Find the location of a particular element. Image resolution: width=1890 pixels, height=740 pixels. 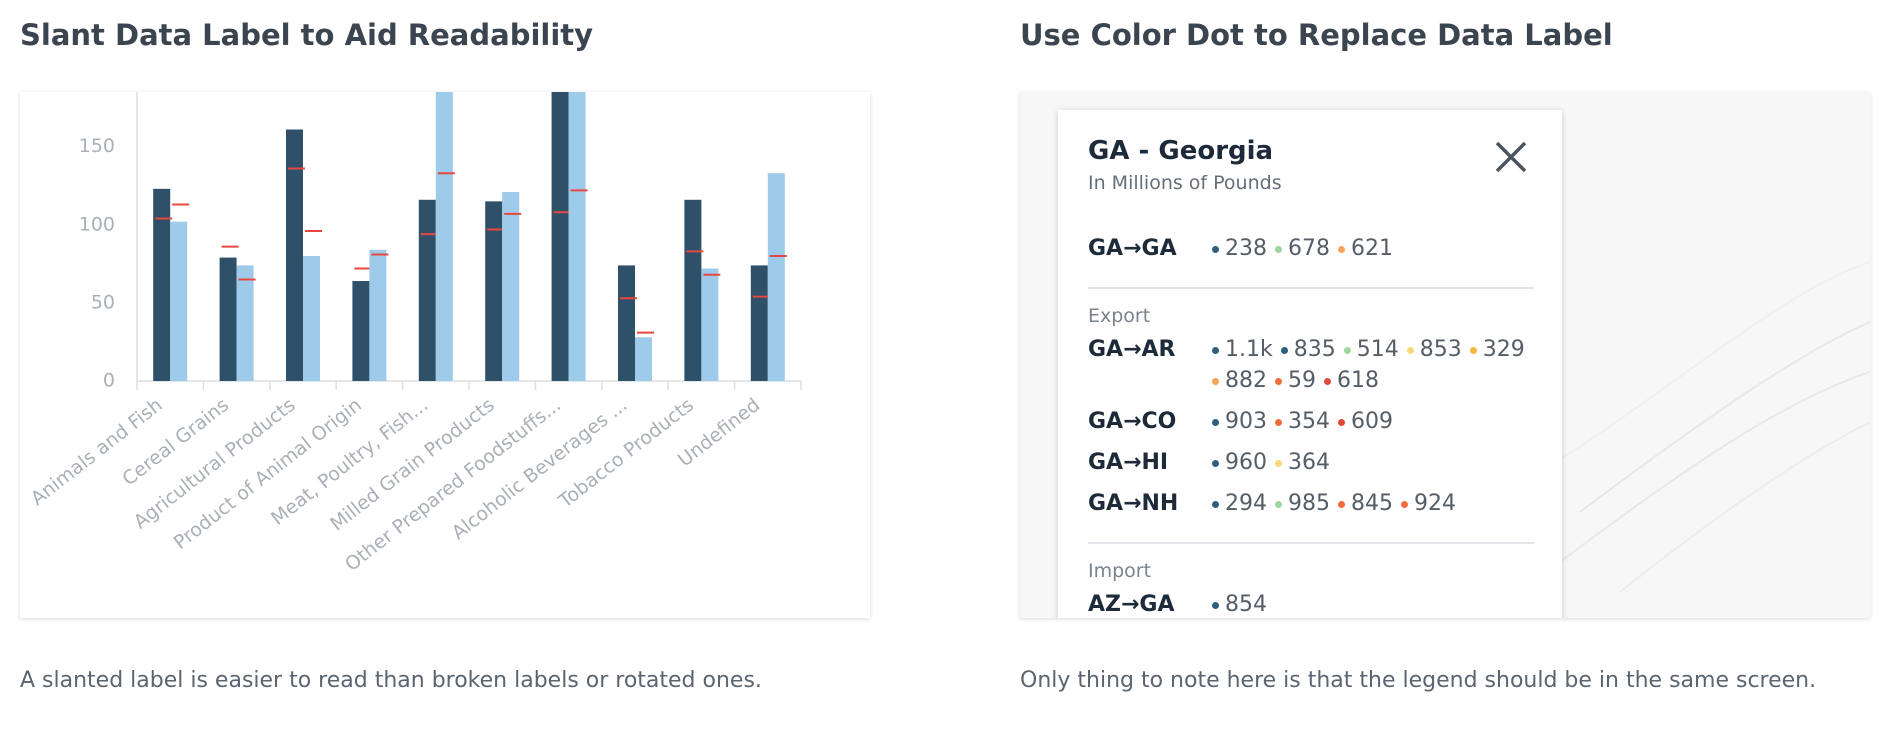

flow-values: 1.1k 835 514 853 329 882 59 618 is located at coordinates (1373, 365).